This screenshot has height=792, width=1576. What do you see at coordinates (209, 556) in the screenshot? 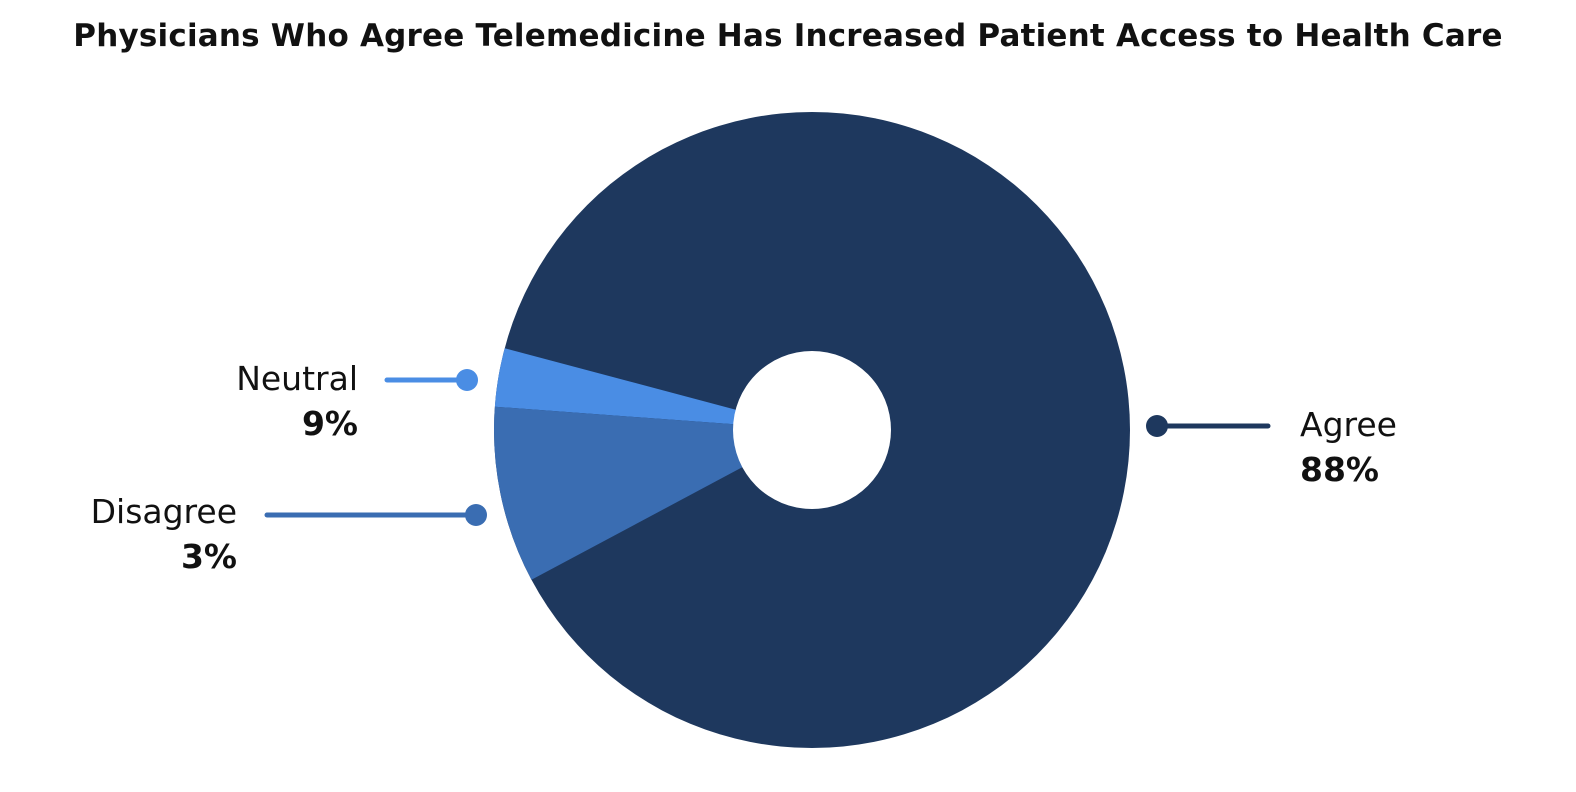
I see `value-label-disagree: 3%` at bounding box center [209, 556].